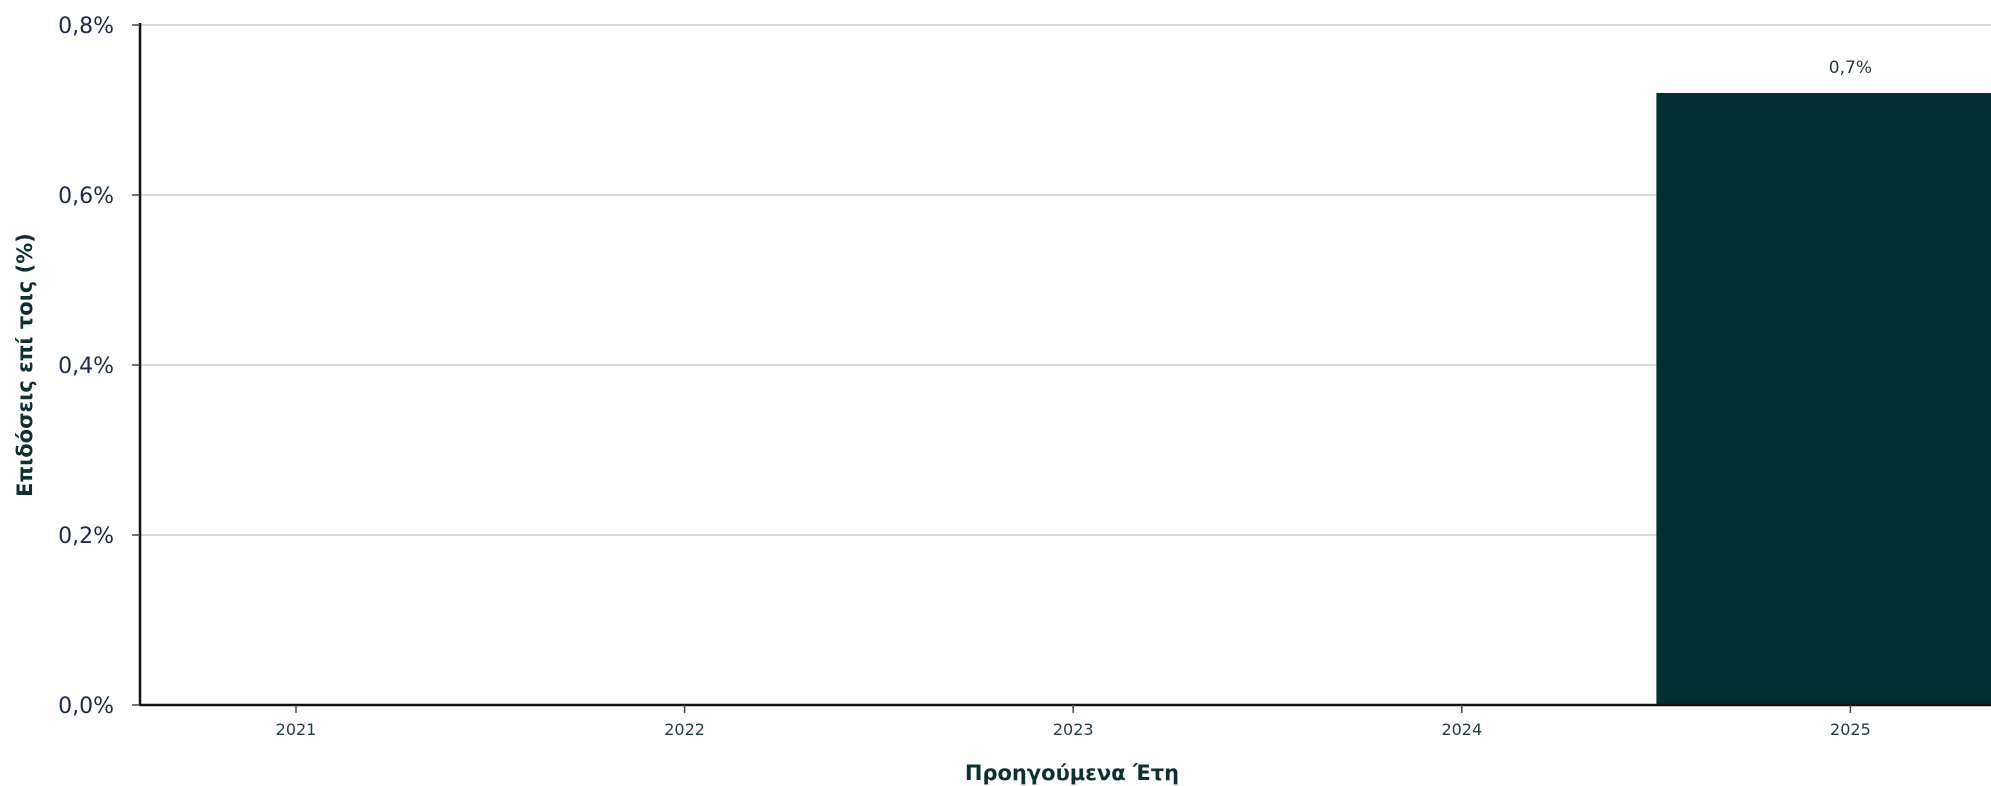 This screenshot has height=786, width=1991. Describe the element at coordinates (1850, 729) in the screenshot. I see `x-tick-label: 2025` at that location.